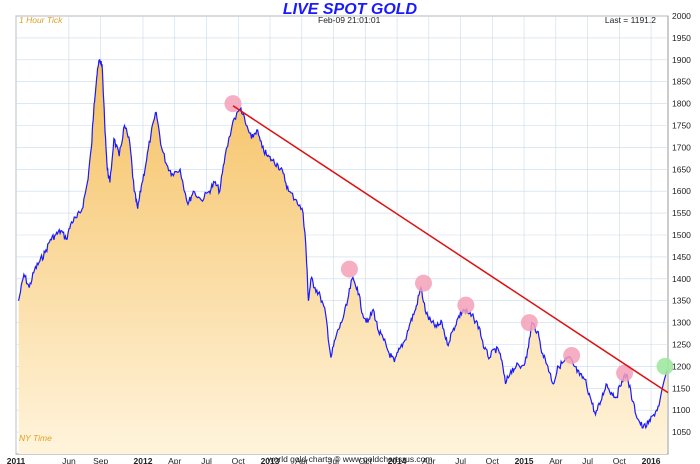 Image resolution: width=700 pixels, height=464 pixels. I want to click on y-tick-label: 1900, so click(681, 60).